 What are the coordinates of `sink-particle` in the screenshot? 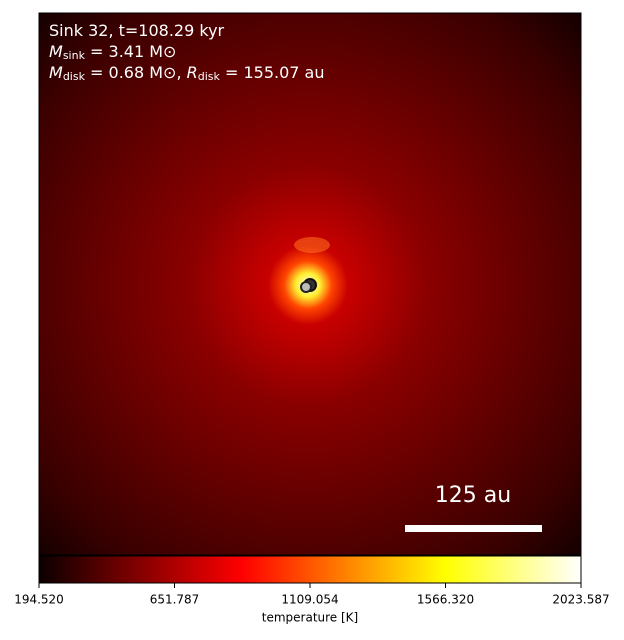 It's located at (306, 287).